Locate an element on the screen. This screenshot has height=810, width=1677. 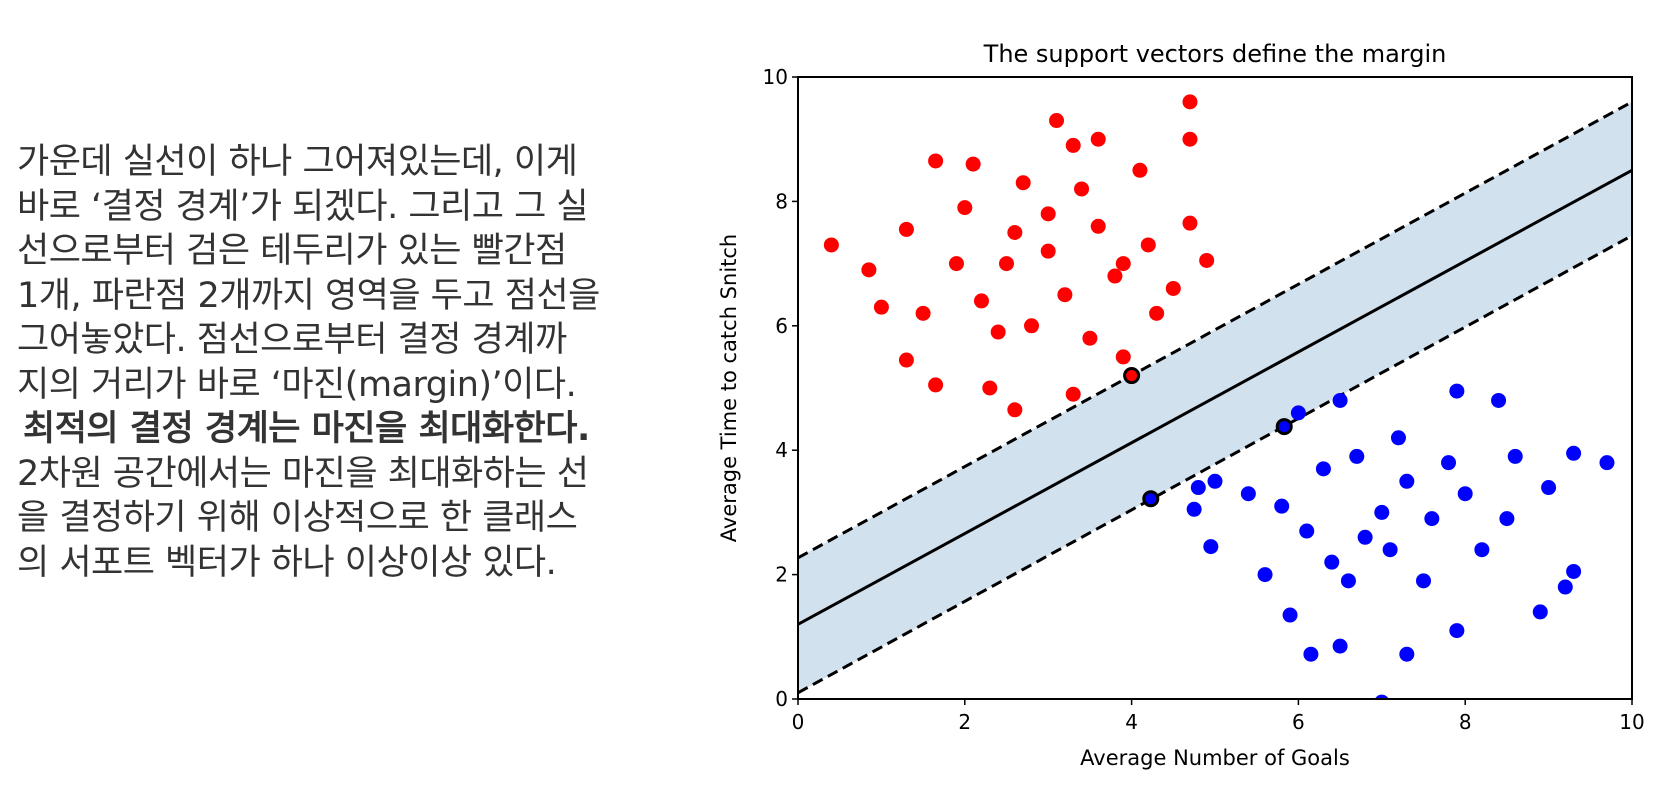
y-tick-label: 4 is located at coordinates (781, 450).